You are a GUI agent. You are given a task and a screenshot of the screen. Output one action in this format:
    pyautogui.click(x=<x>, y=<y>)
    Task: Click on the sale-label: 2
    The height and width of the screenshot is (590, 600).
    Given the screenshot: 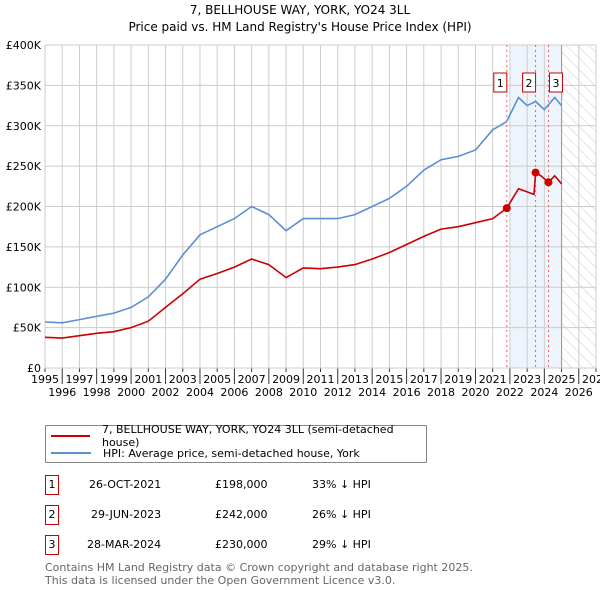 What is the action you would take?
    pyautogui.click(x=529, y=83)
    